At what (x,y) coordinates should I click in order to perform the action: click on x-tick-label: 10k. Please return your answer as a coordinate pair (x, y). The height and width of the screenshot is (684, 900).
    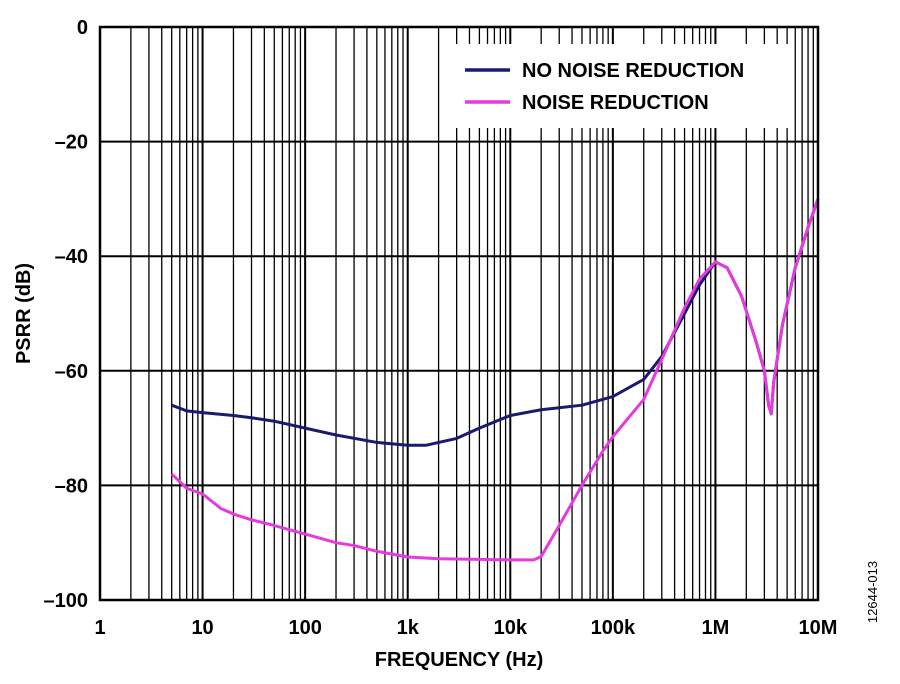
    Looking at the image, I should click on (511, 628).